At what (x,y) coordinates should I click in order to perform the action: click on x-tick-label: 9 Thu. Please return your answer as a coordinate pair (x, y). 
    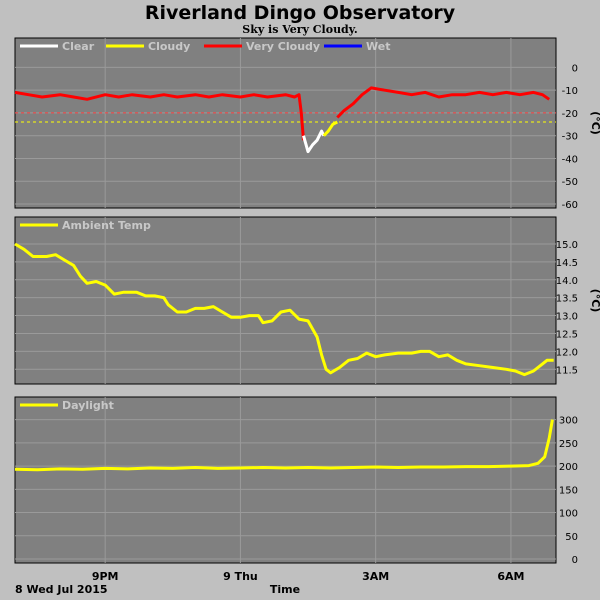
    Looking at the image, I should click on (240, 576).